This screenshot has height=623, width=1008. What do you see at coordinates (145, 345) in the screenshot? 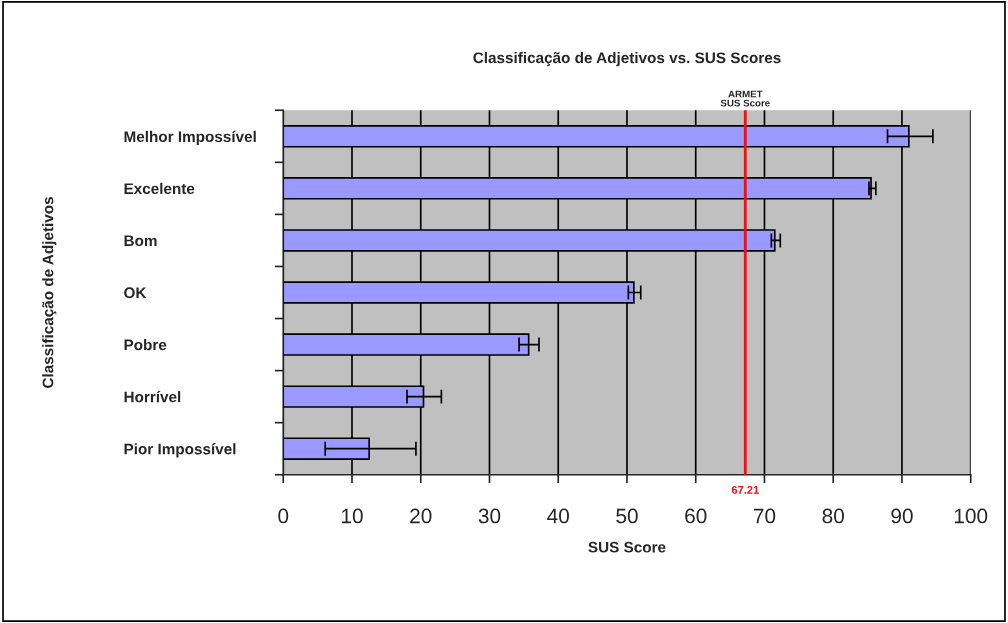
I see `y-tick-label: Pobre` at bounding box center [145, 345].